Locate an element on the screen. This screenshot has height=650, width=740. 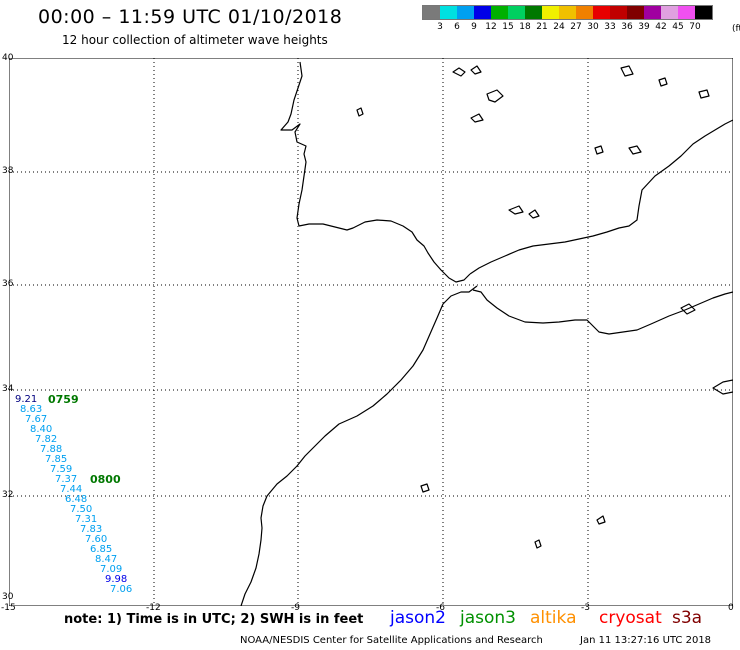
satellite-legend-altika: altika is located at coordinates (553, 618).